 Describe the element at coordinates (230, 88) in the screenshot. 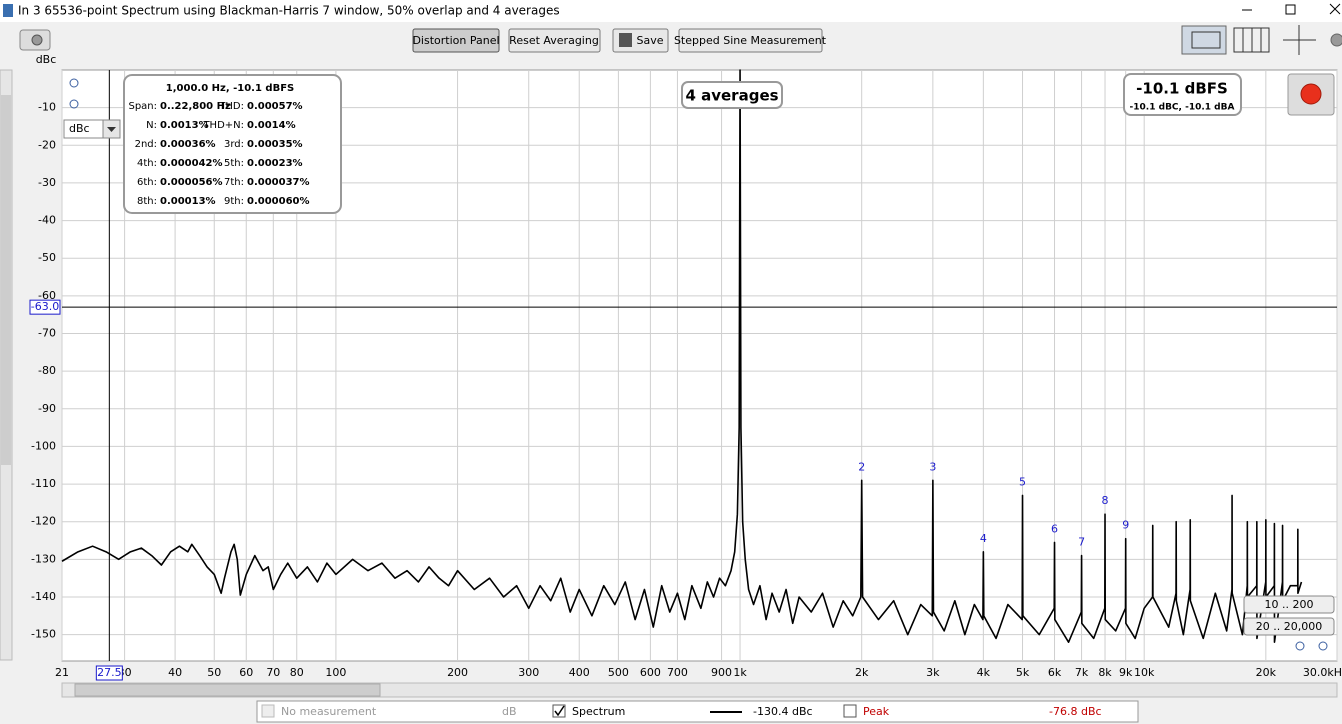

I see `panel-heading: 1,000.0 Hz, -10.1 dBFS` at that location.